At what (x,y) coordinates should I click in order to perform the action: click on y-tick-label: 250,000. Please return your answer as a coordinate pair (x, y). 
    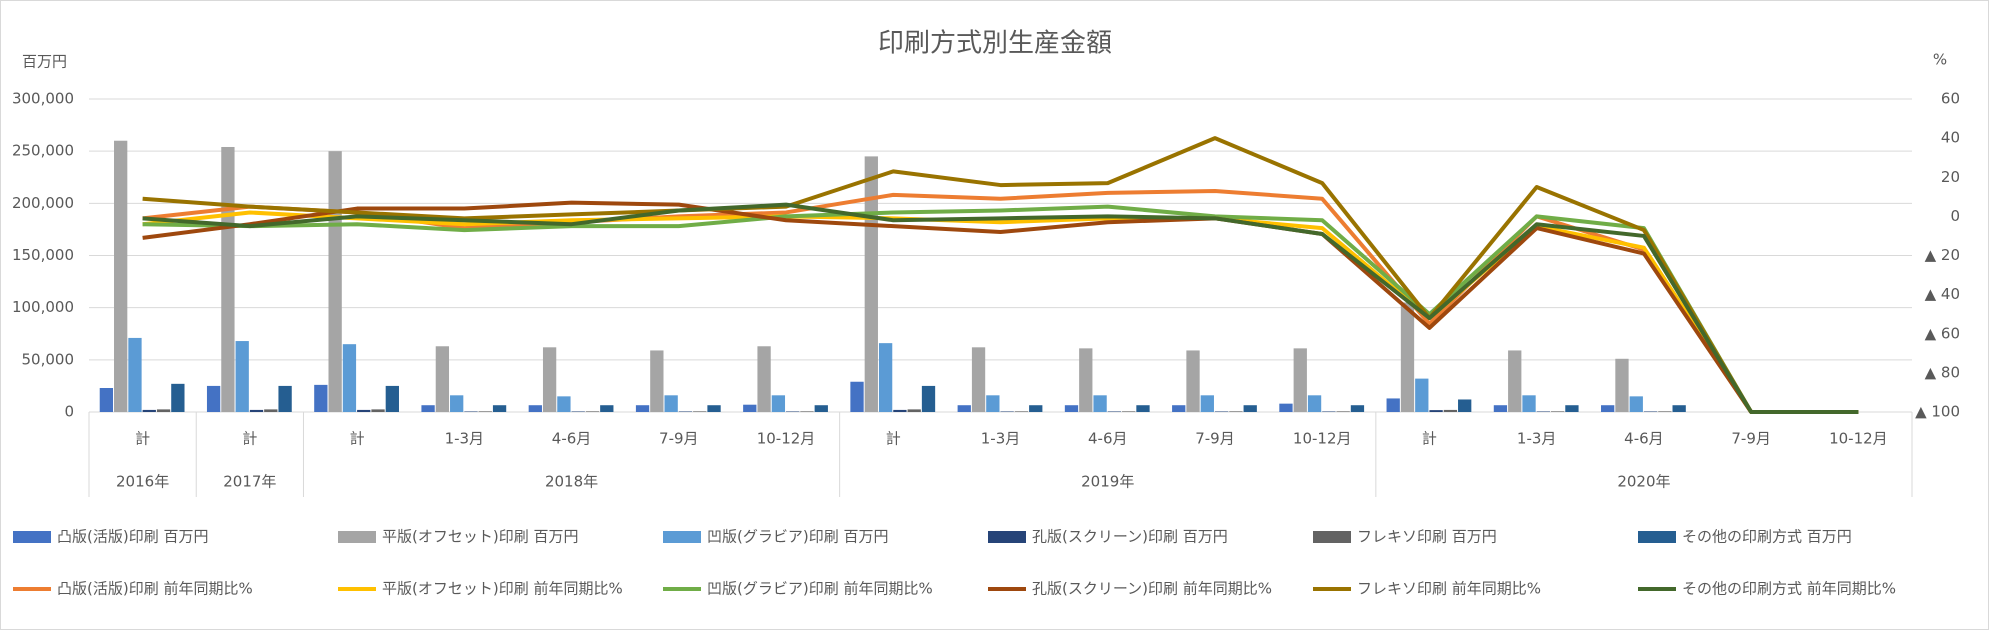
    Looking at the image, I should click on (43, 151).